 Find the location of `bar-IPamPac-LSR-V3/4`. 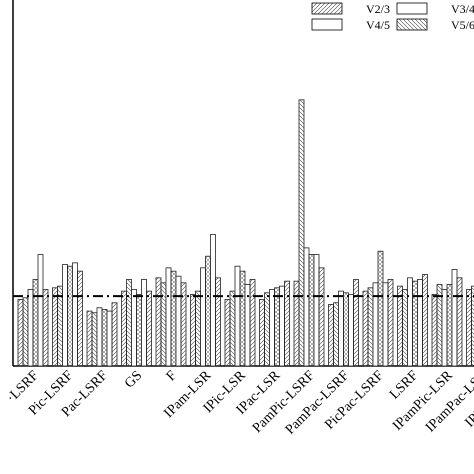

bar-IPamPac-LSR-V3/4 is located at coordinates (472, 326).